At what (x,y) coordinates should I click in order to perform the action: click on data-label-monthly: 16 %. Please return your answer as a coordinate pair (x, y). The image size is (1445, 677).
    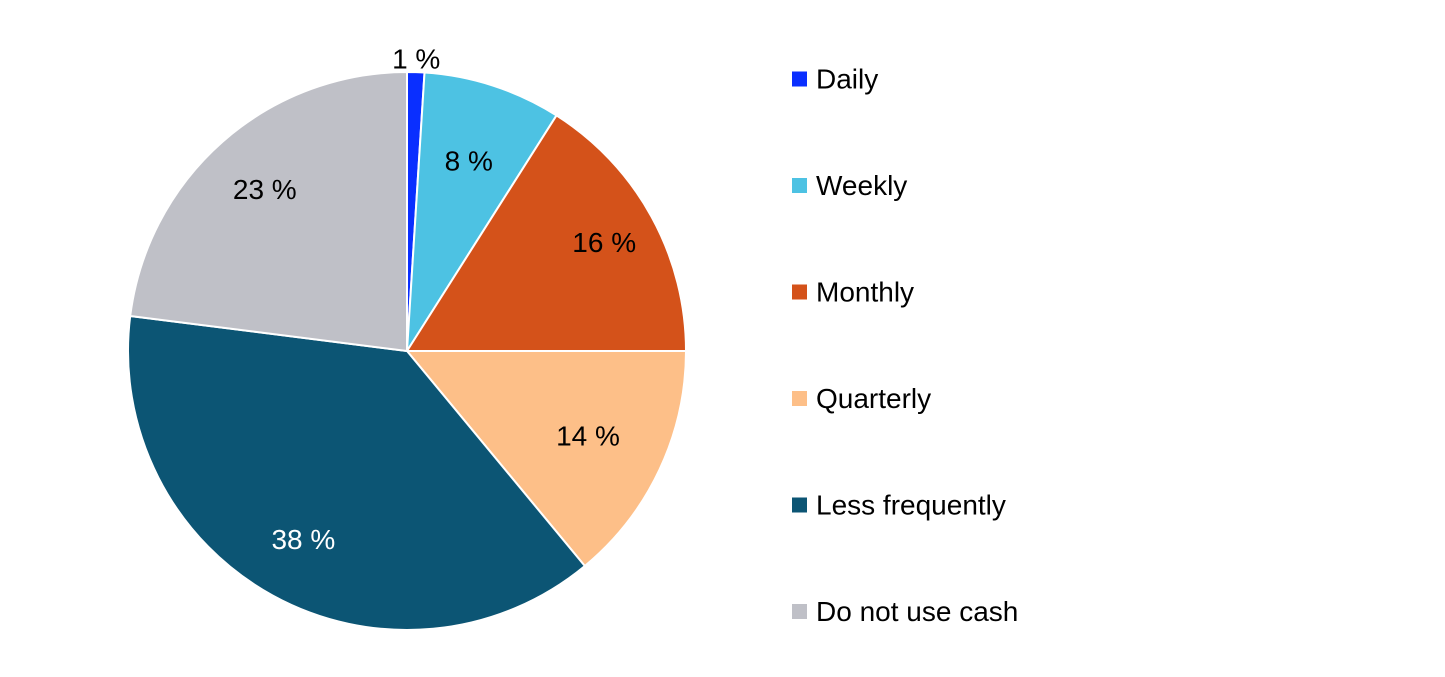
    Looking at the image, I should click on (604, 242).